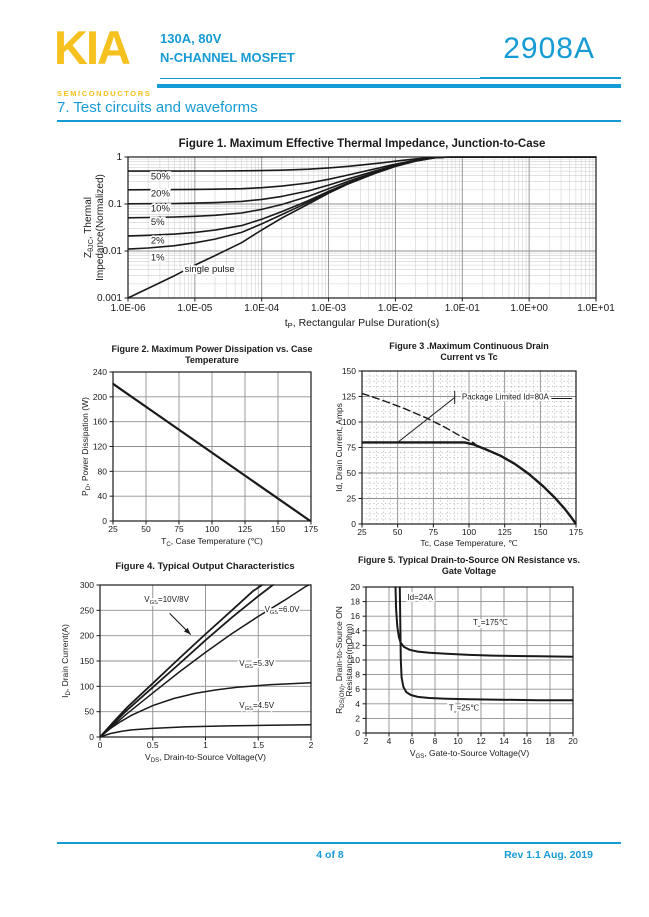  I want to click on figure-title: Gate Voltage, so click(469, 571).